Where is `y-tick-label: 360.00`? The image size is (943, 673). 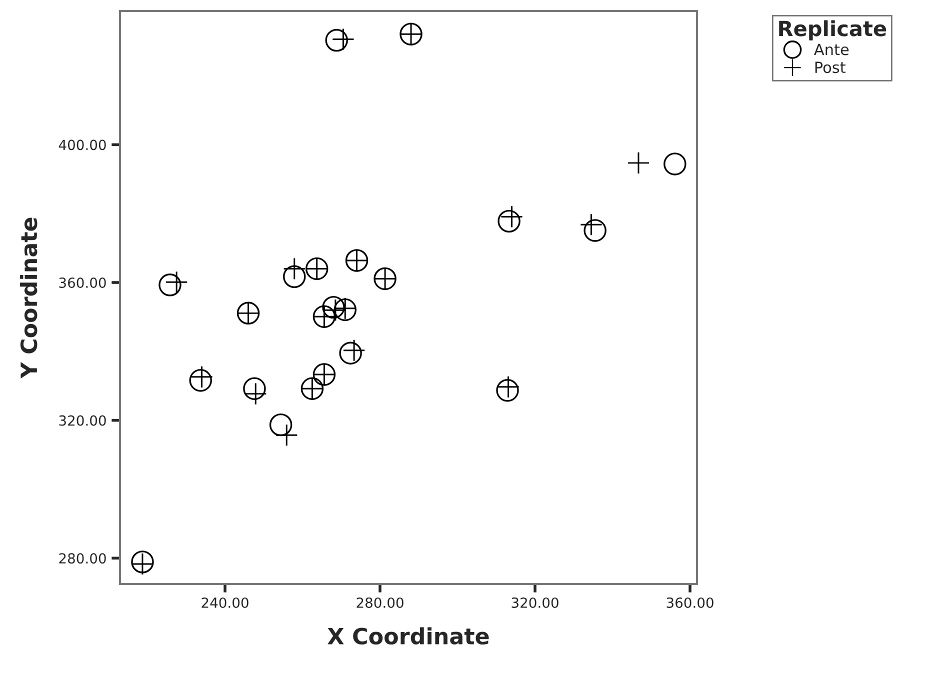 y-tick-label: 360.00 is located at coordinates (82, 282).